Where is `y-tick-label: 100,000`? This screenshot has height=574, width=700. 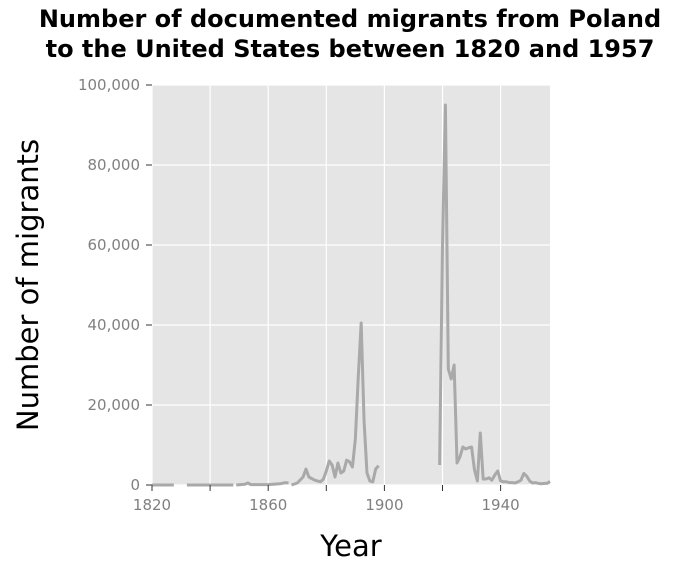
y-tick-label: 100,000 is located at coordinates (109, 85).